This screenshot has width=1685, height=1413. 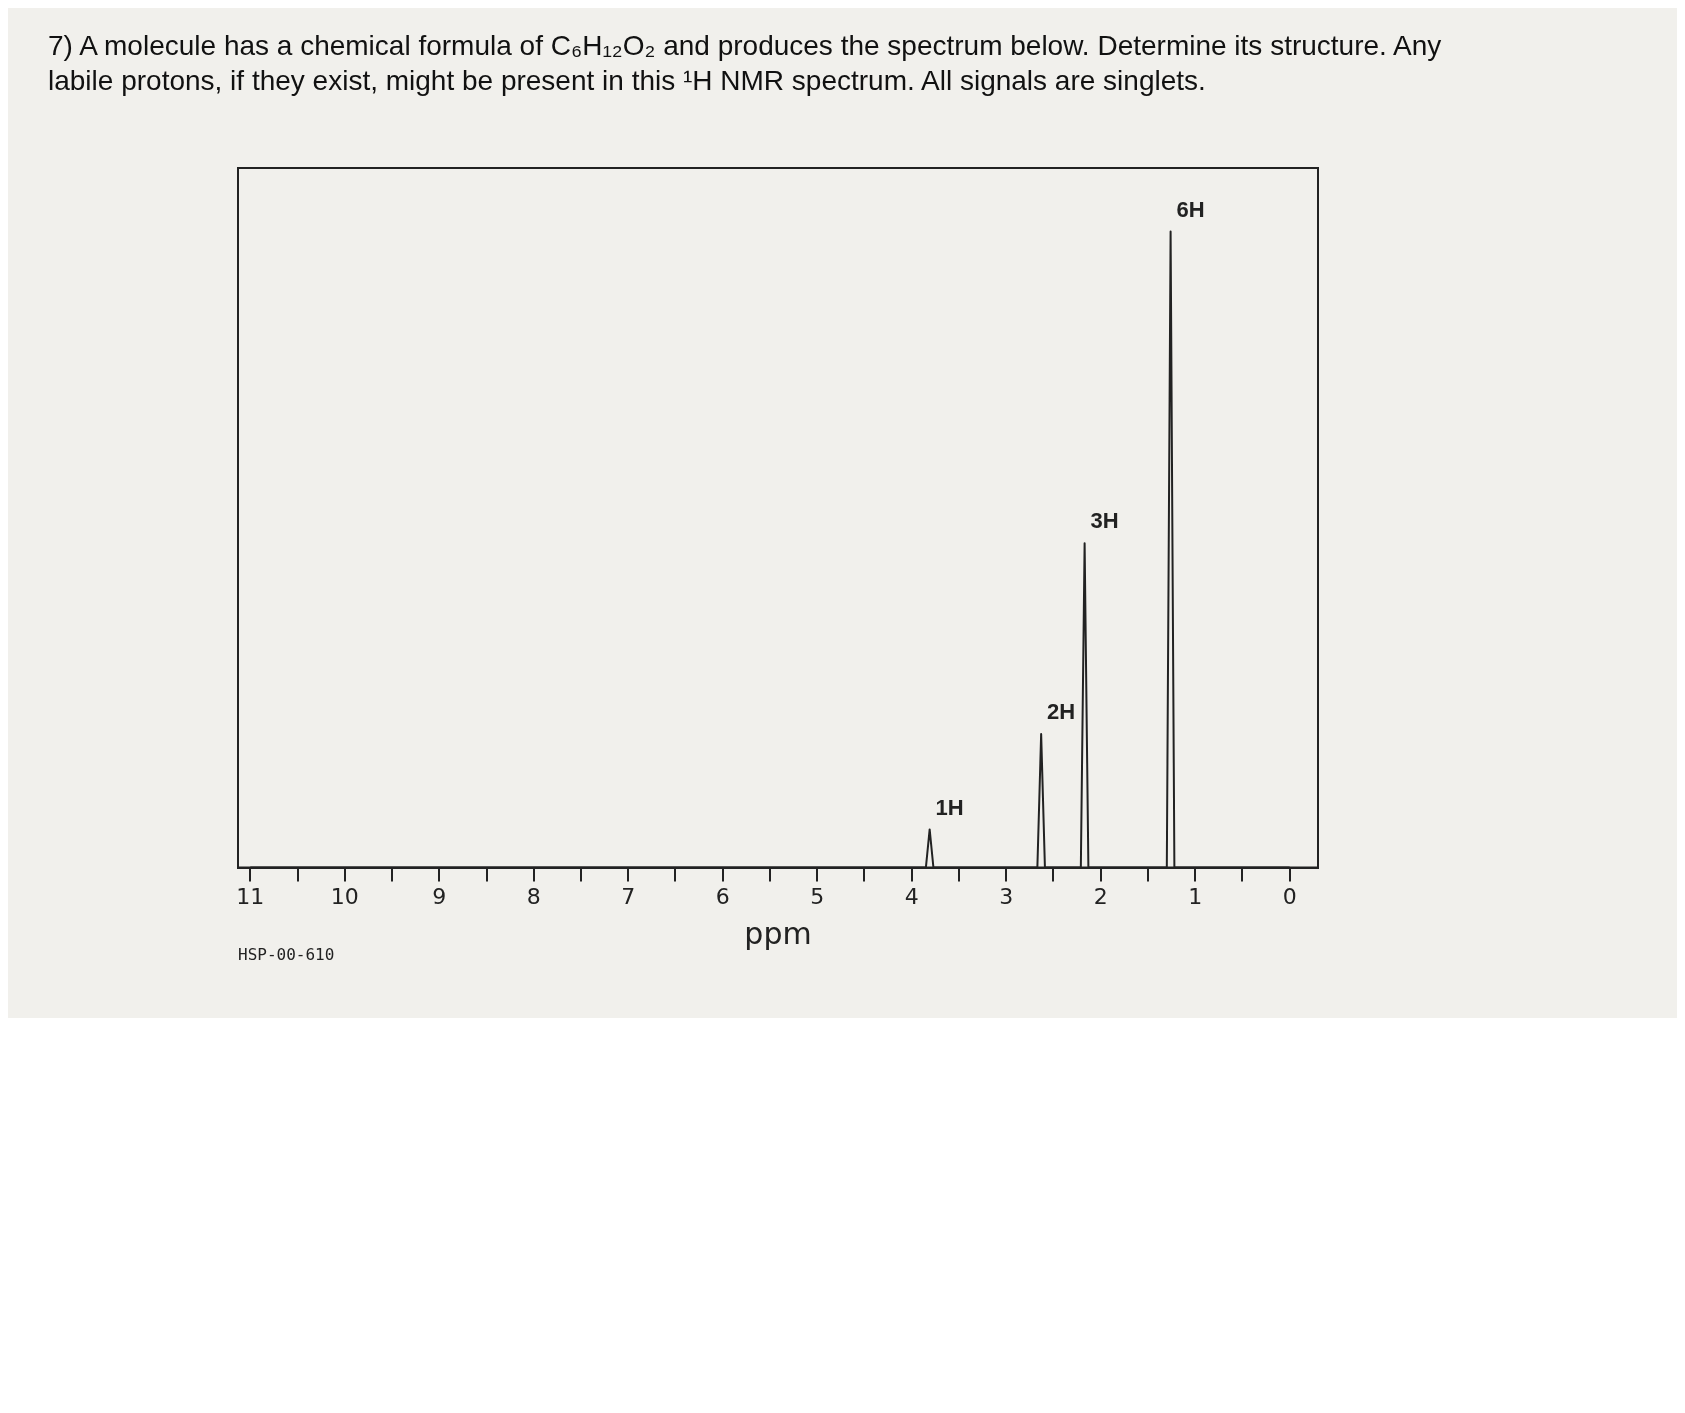 I want to click on annotation: 3H, so click(x=1104, y=521).